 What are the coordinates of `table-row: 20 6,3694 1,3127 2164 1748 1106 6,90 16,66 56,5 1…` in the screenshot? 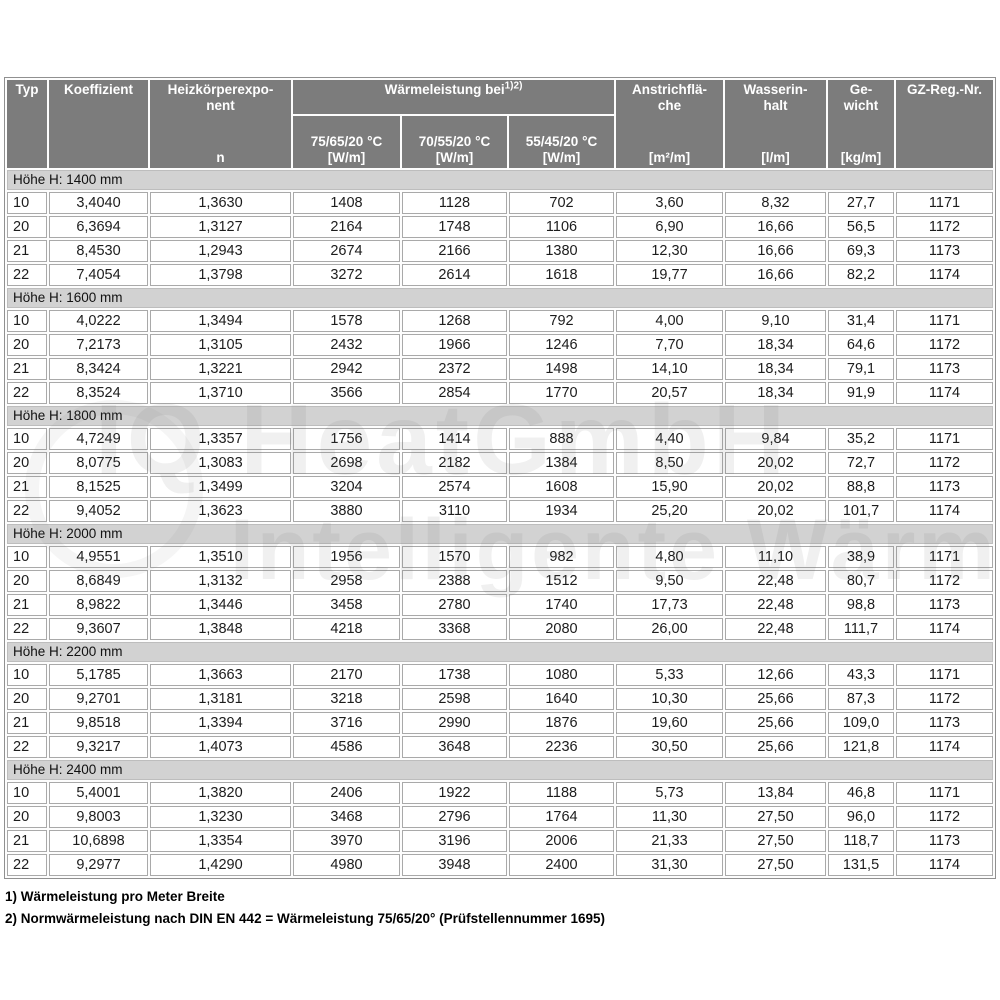 It's located at (500, 227).